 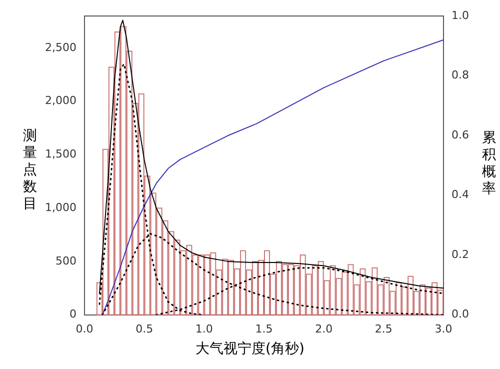 I want to click on y2-tick-label: 0.8, so click(x=461, y=75).